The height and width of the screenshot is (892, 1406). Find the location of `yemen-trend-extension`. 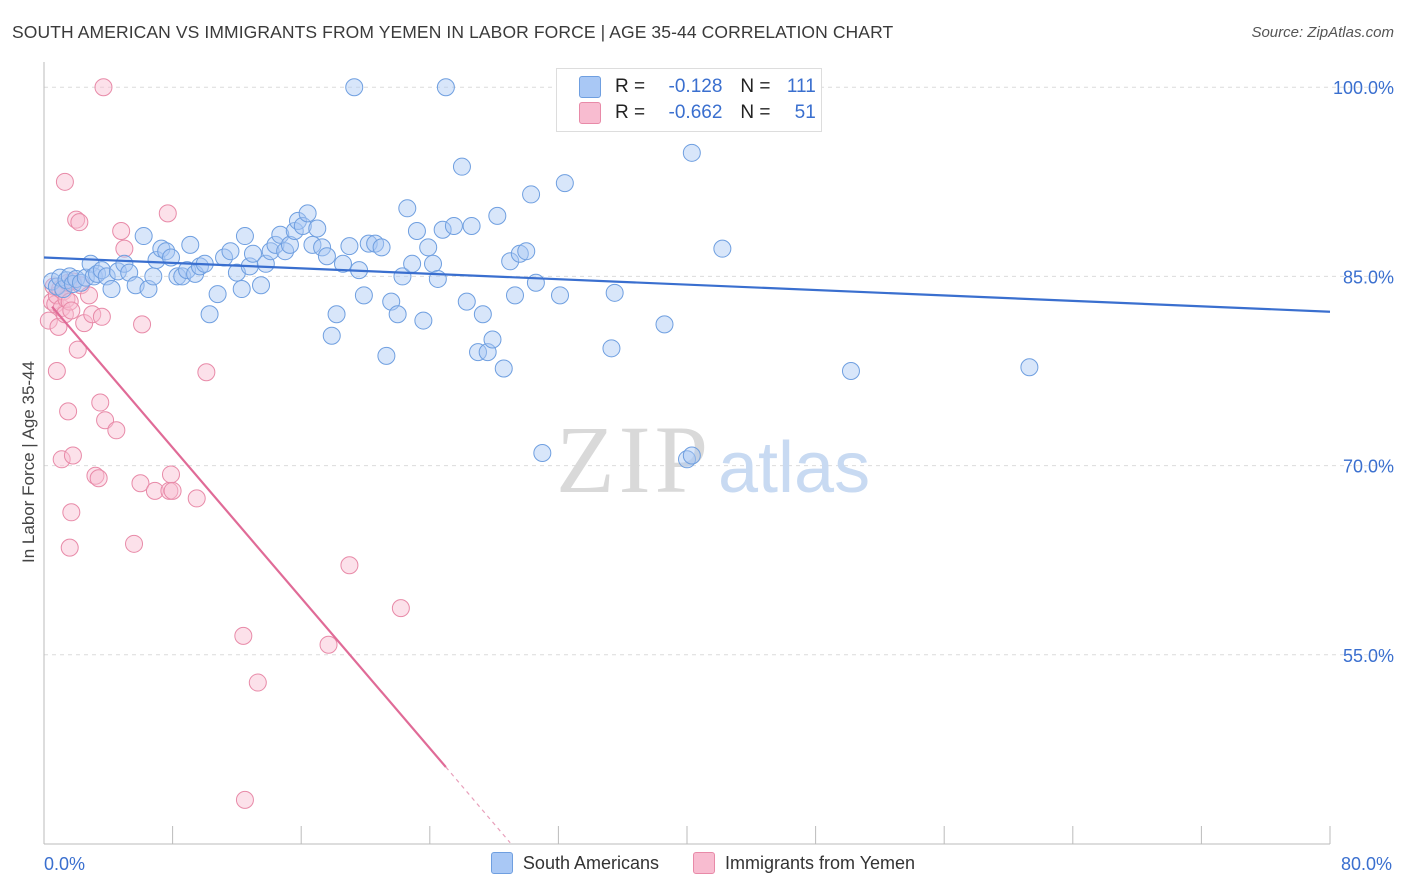

yemen-trend-extension is located at coordinates (478, 805).